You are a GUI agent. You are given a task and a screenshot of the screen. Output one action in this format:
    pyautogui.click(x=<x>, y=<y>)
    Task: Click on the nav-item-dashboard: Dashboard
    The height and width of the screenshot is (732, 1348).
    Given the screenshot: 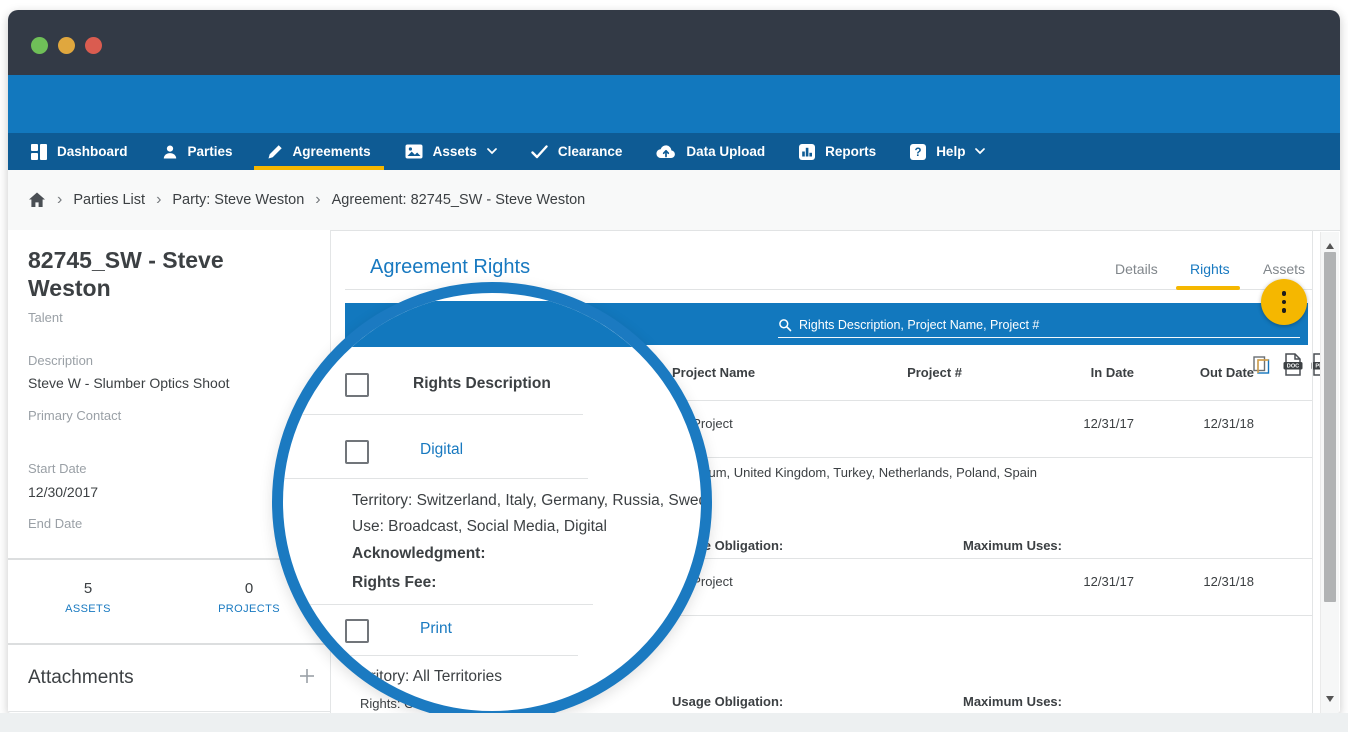 What is the action you would take?
    pyautogui.click(x=79, y=151)
    